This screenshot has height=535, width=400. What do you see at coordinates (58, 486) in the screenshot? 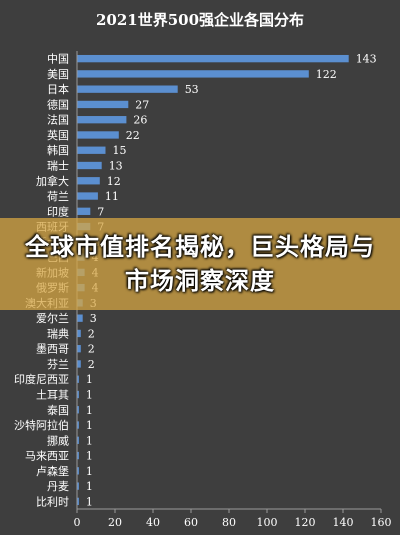
I see `category-label: 丹麦` at bounding box center [58, 486].